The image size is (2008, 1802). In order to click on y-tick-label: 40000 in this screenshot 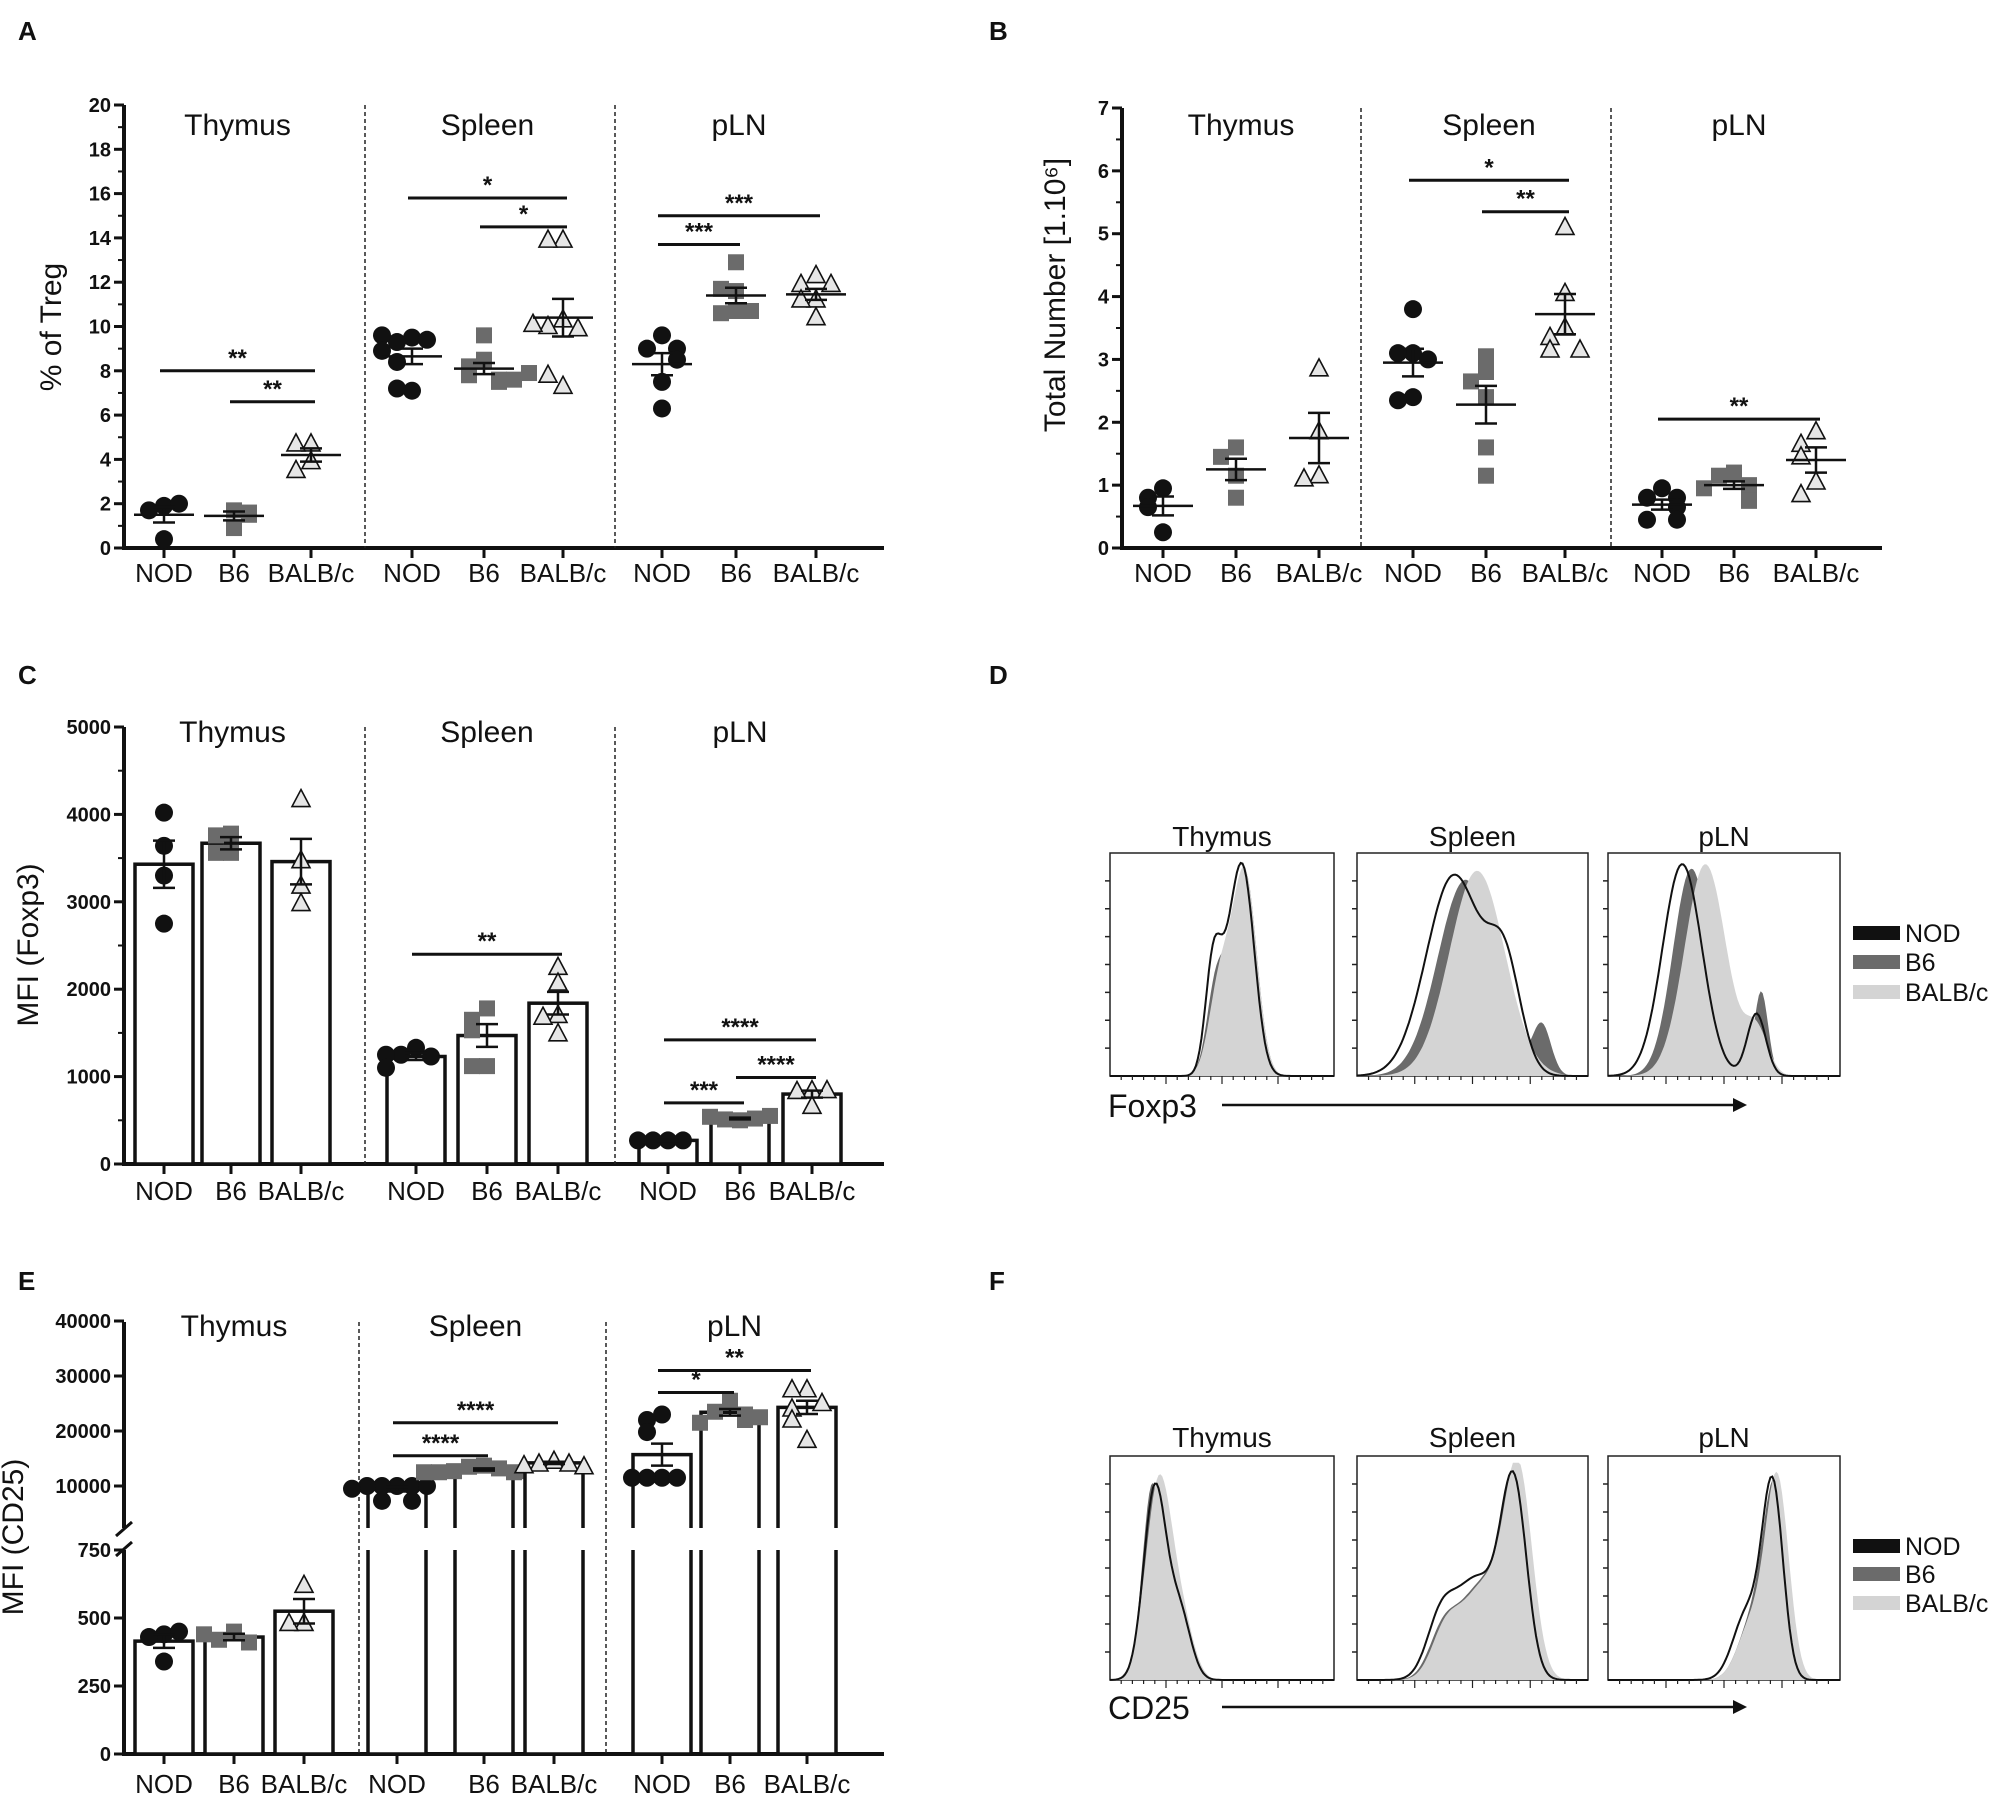, I will do `click(83, 1322)`.